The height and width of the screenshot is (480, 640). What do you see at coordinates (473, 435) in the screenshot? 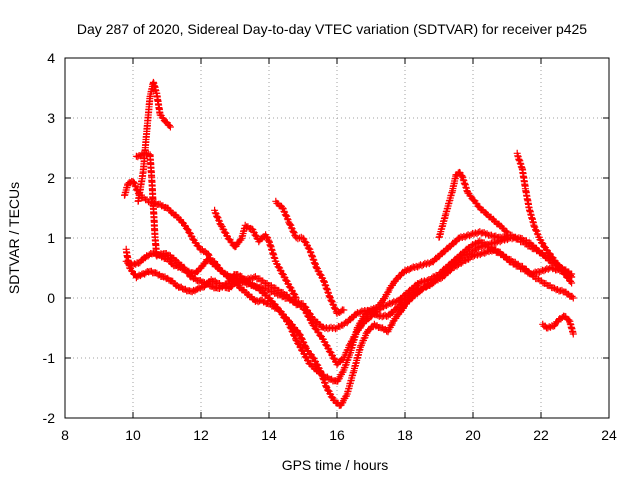
I see `x-tick-label: 20` at bounding box center [473, 435].